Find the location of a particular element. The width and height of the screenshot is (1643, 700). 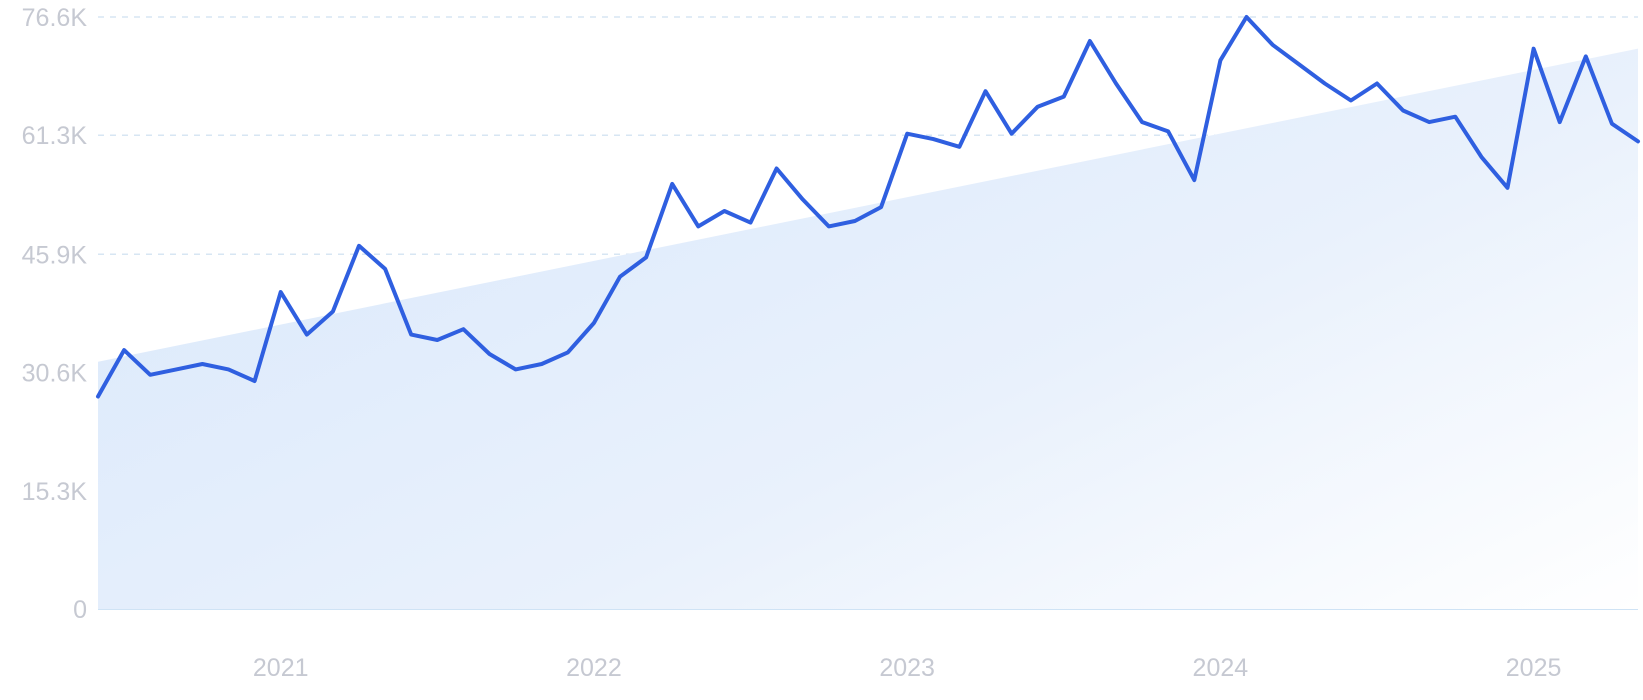

y-tick-label: 45.9K is located at coordinates (55, 255).